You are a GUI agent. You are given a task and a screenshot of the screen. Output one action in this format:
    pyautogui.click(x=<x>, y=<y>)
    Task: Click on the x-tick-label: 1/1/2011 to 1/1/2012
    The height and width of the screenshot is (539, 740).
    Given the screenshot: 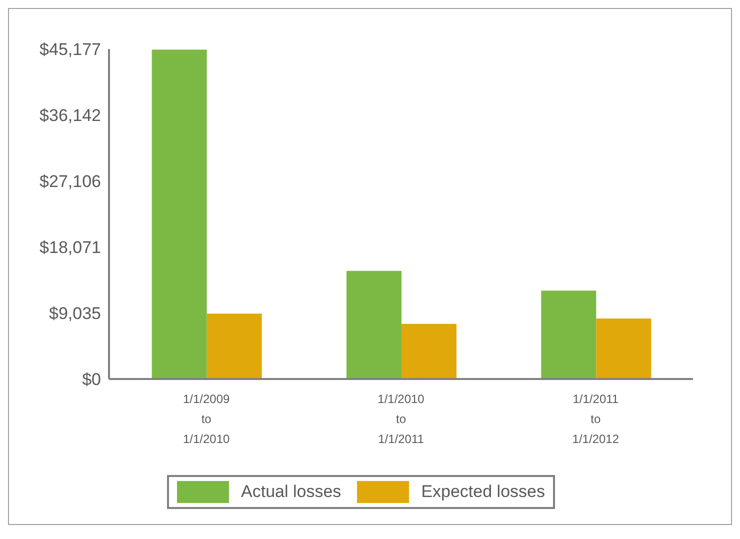 What is the action you would take?
    pyautogui.click(x=596, y=419)
    